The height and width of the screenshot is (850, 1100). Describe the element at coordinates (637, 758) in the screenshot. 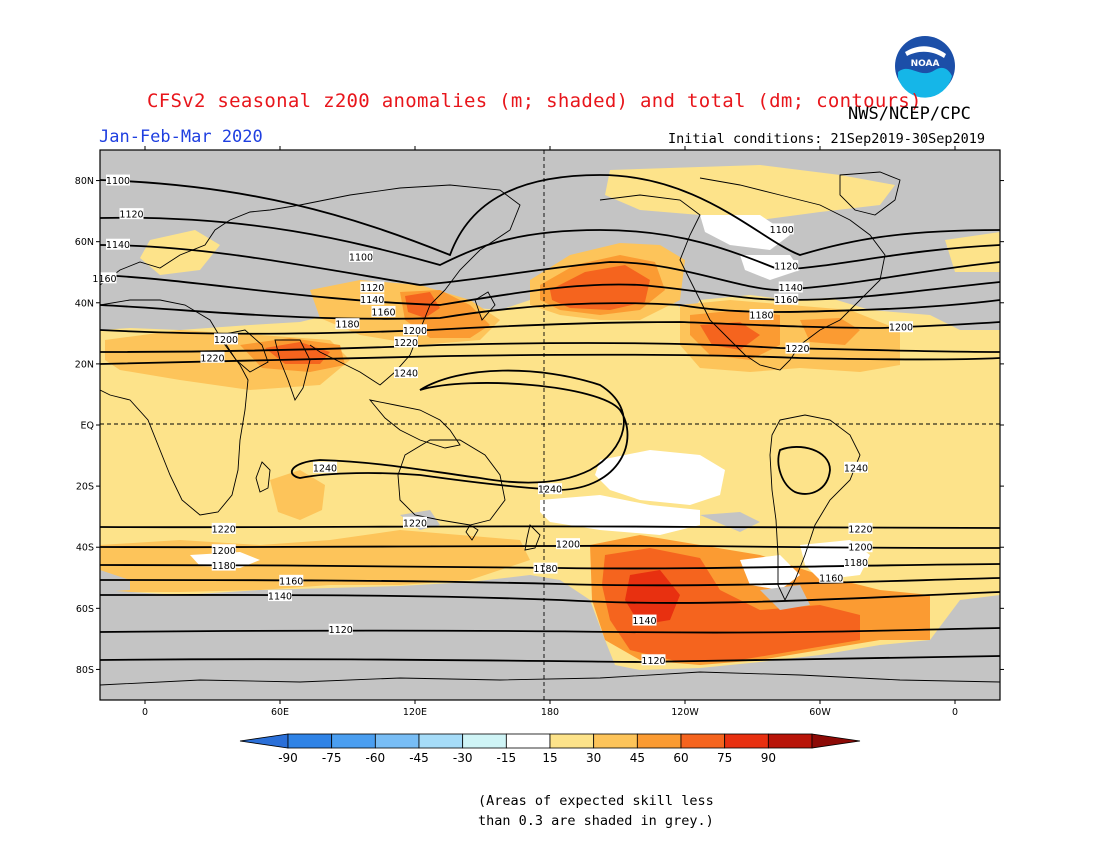

I see `colorbar-label: 45` at that location.